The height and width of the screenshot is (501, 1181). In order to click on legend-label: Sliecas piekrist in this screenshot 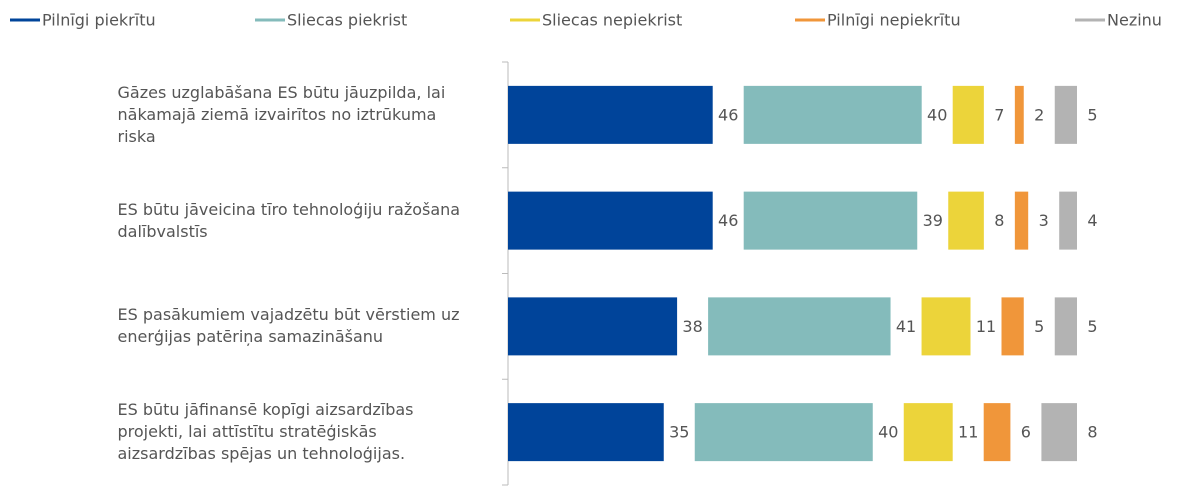, I will do `click(347, 20)`.